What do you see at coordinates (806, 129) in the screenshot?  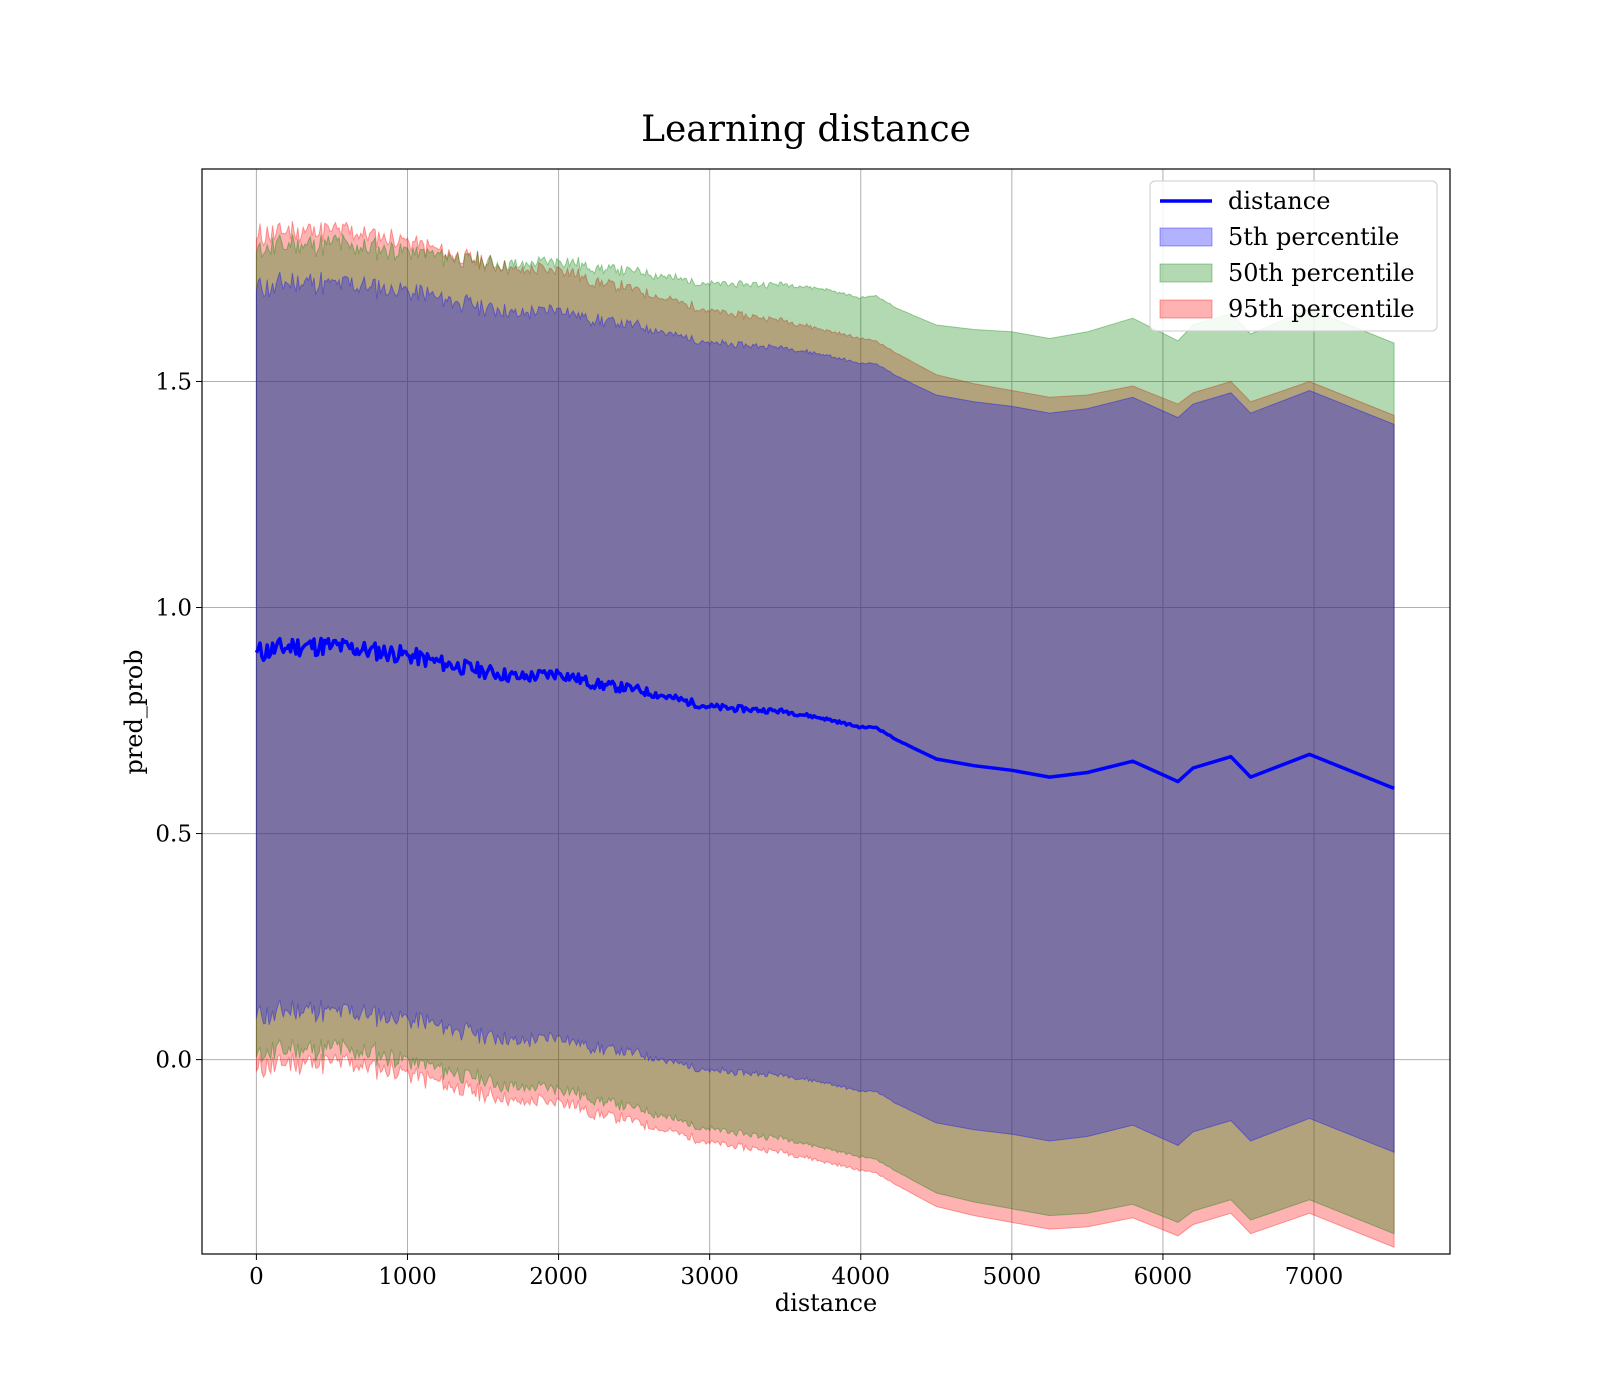 I see `chart-title: Learning distance` at bounding box center [806, 129].